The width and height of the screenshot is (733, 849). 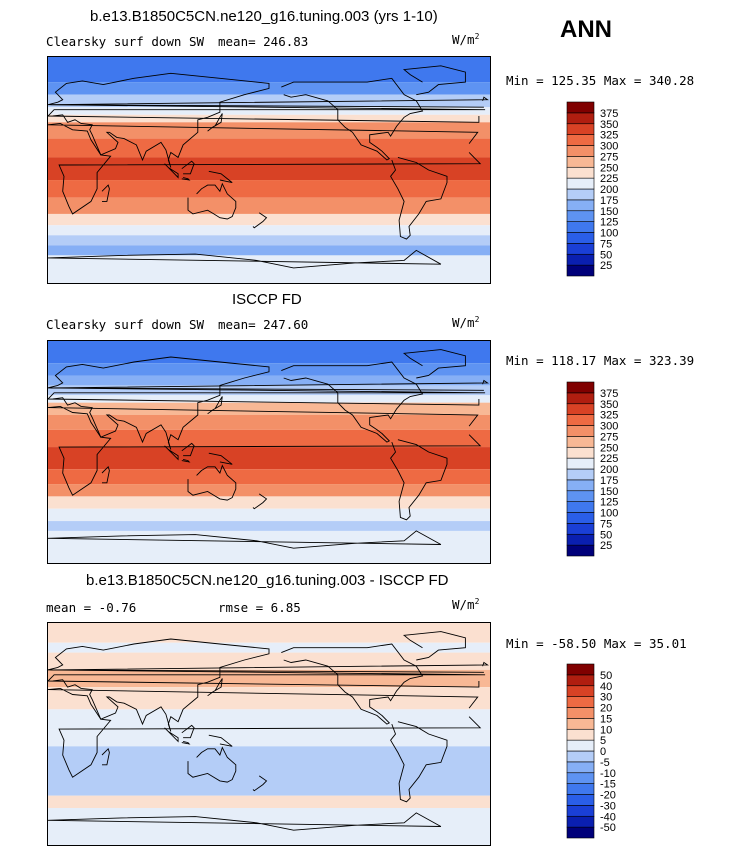 What do you see at coordinates (606, 255) in the screenshot?
I see `colorbar-tick-label: 50` at bounding box center [606, 255].